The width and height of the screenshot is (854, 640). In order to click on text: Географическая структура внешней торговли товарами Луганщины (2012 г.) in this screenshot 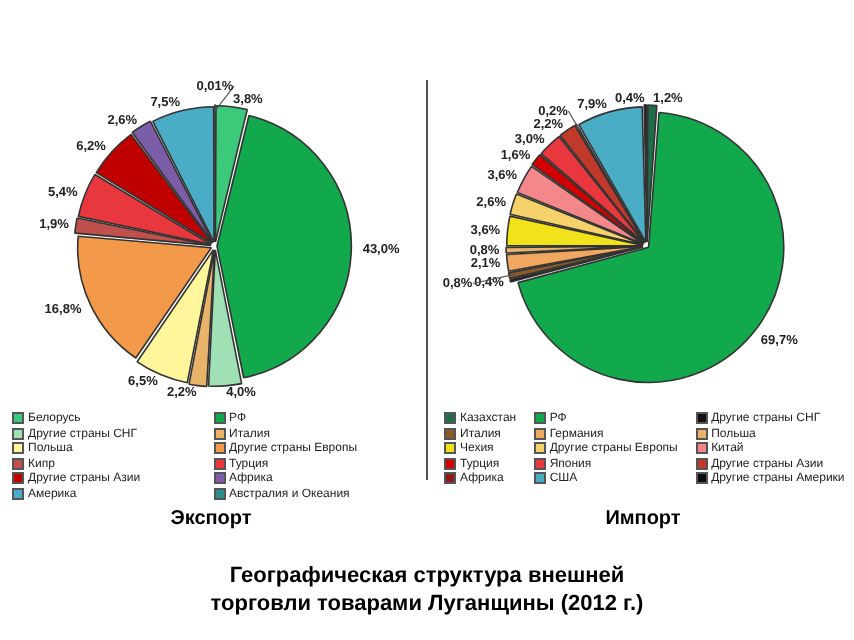, I will do `click(427, 590)`.